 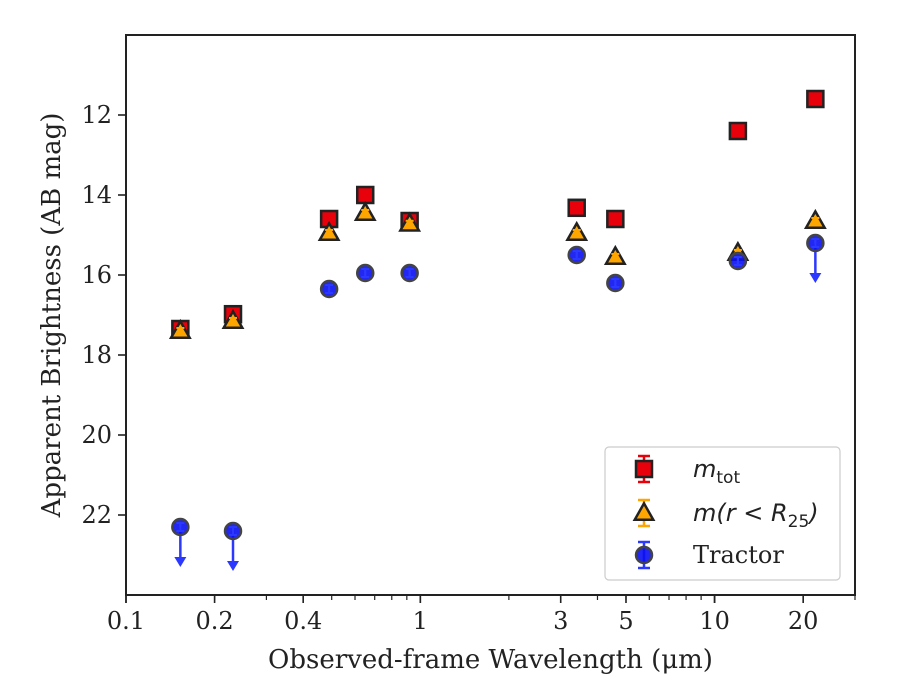 I want to click on legend: mtot m(r < R25) Tractor, so click(x=722, y=513).